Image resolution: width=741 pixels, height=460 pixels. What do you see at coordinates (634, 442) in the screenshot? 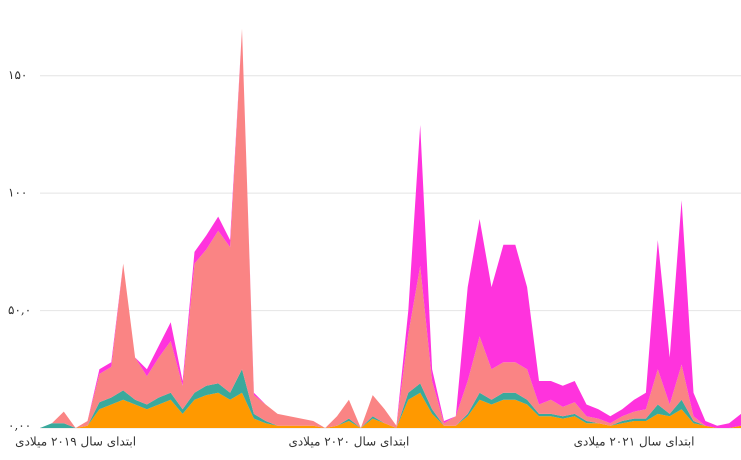
I see `x-tick-label: ابتدای سال ۲۰۲۱ میلادی` at bounding box center [634, 442].